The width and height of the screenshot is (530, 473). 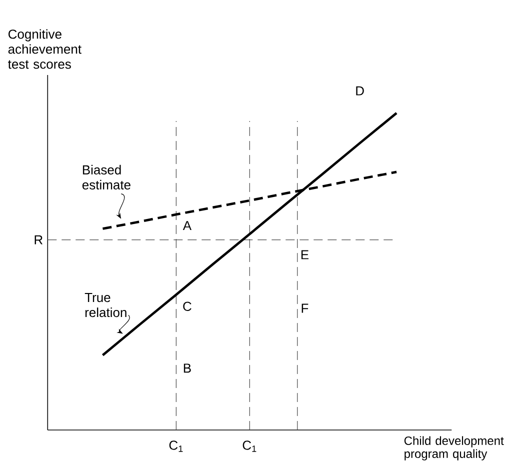 I want to click on annotation: F, so click(x=305, y=308).